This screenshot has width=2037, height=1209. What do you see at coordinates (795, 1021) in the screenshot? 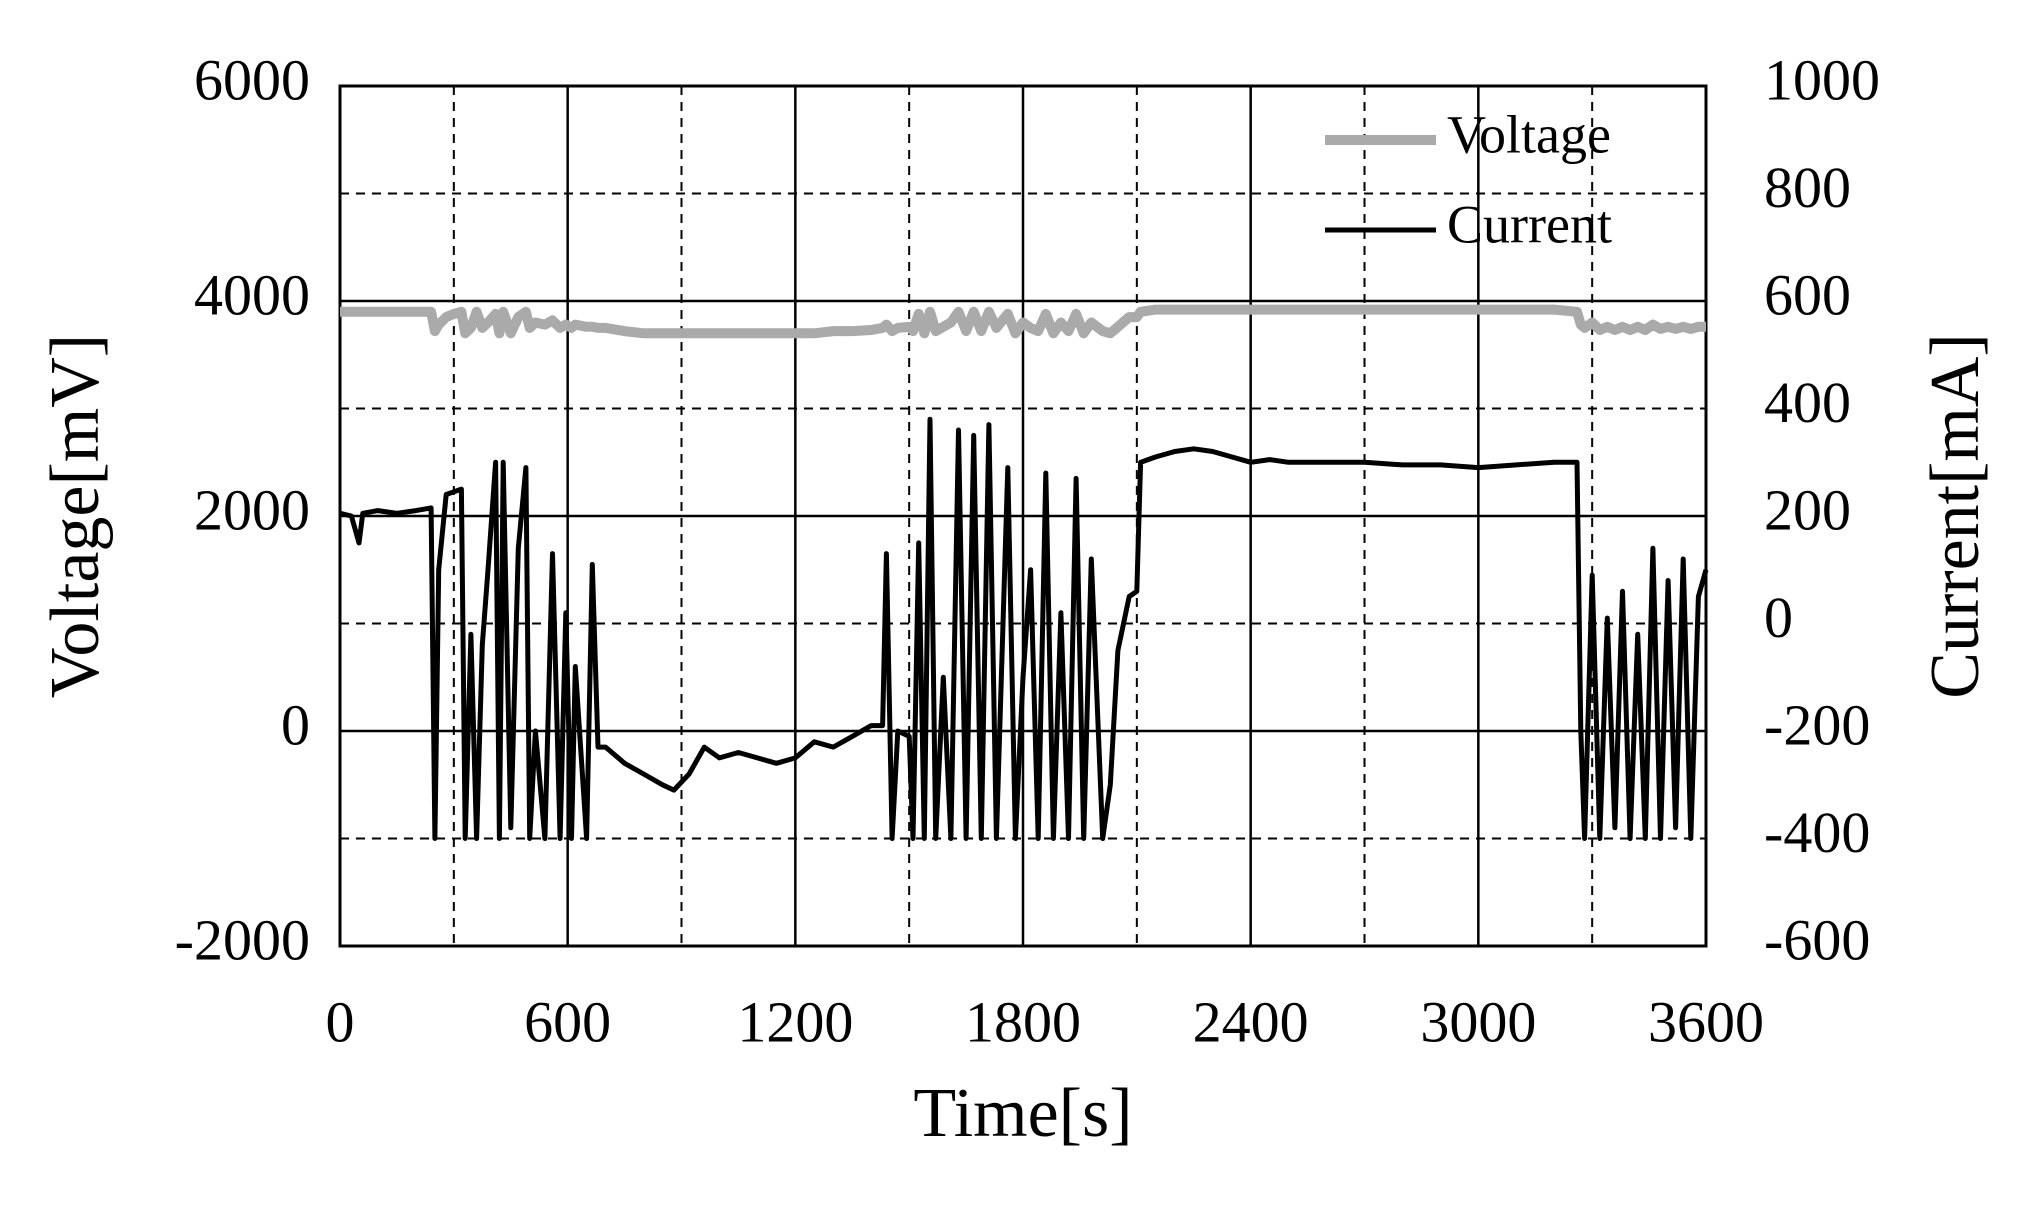
I see `x-tick-label: 1200` at bounding box center [795, 1021].